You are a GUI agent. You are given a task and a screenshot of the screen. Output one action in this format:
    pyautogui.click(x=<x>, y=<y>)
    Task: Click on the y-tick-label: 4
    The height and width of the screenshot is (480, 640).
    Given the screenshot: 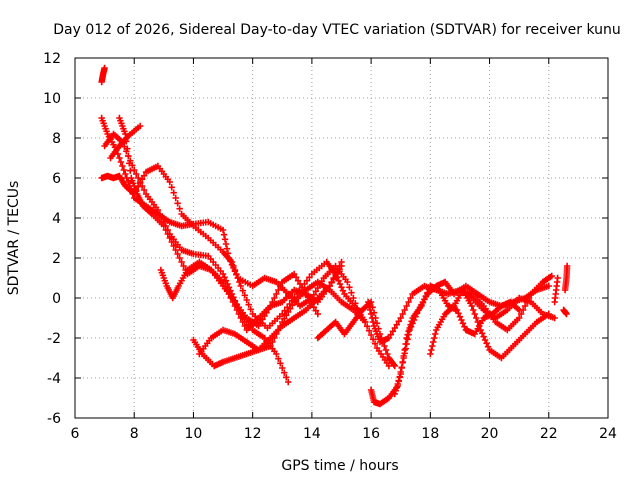 What is the action you would take?
    pyautogui.click(x=56, y=219)
    